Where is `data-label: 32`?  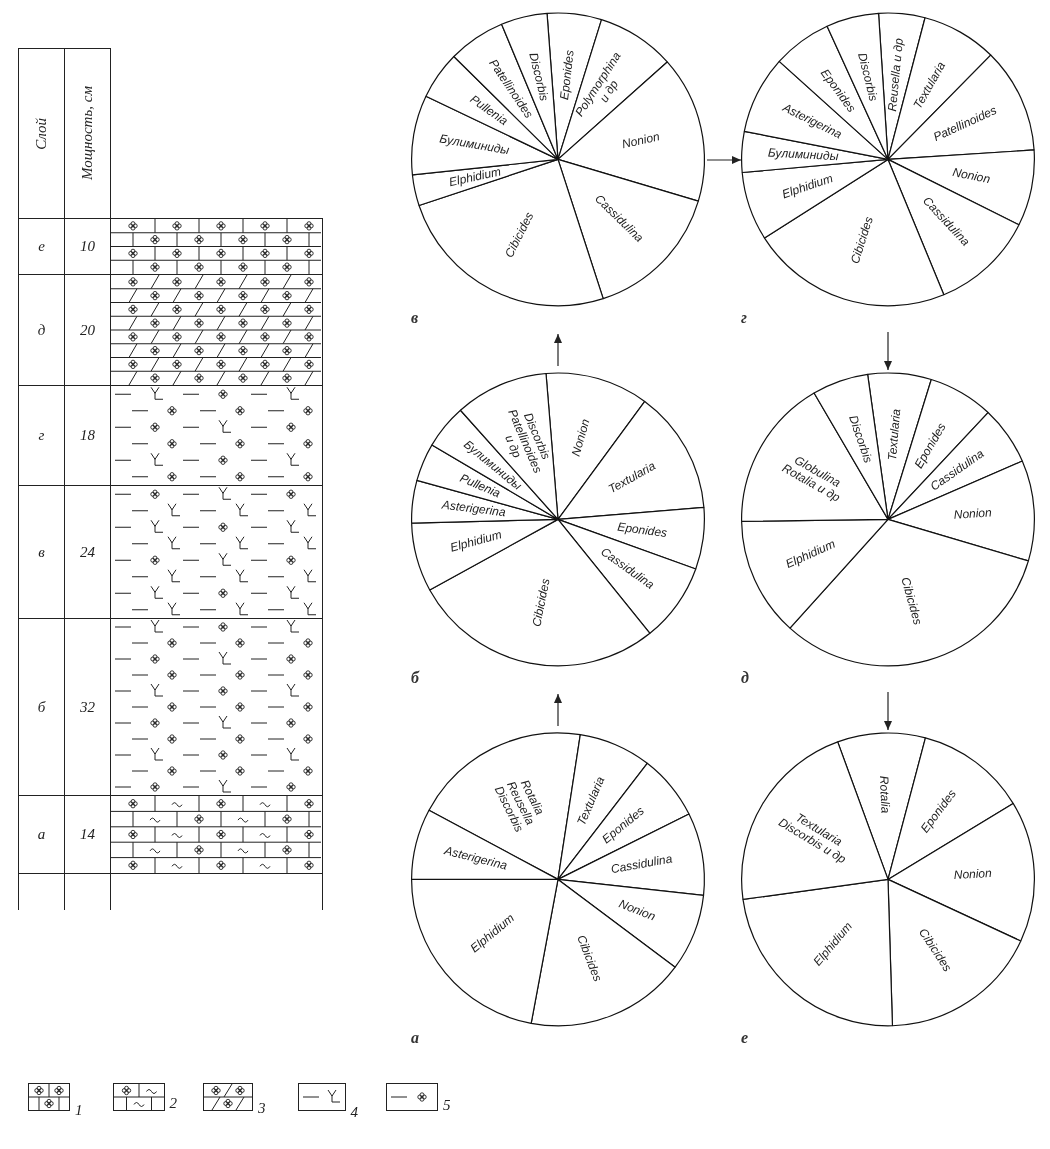
data-label: 32 is located at coordinates (87, 707).